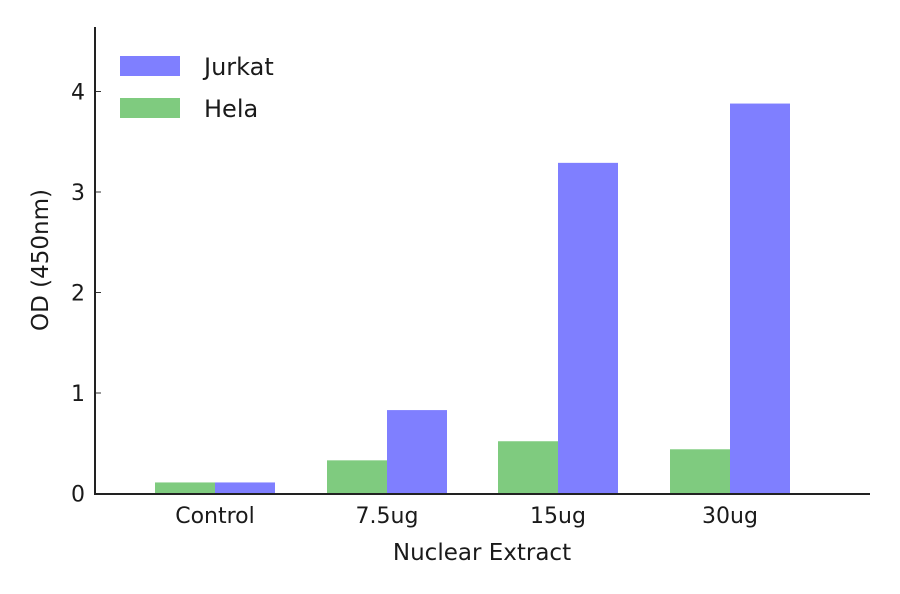 The image size is (900, 594). Describe the element at coordinates (245, 488) in the screenshot. I see `bar-jurkat-control` at that location.